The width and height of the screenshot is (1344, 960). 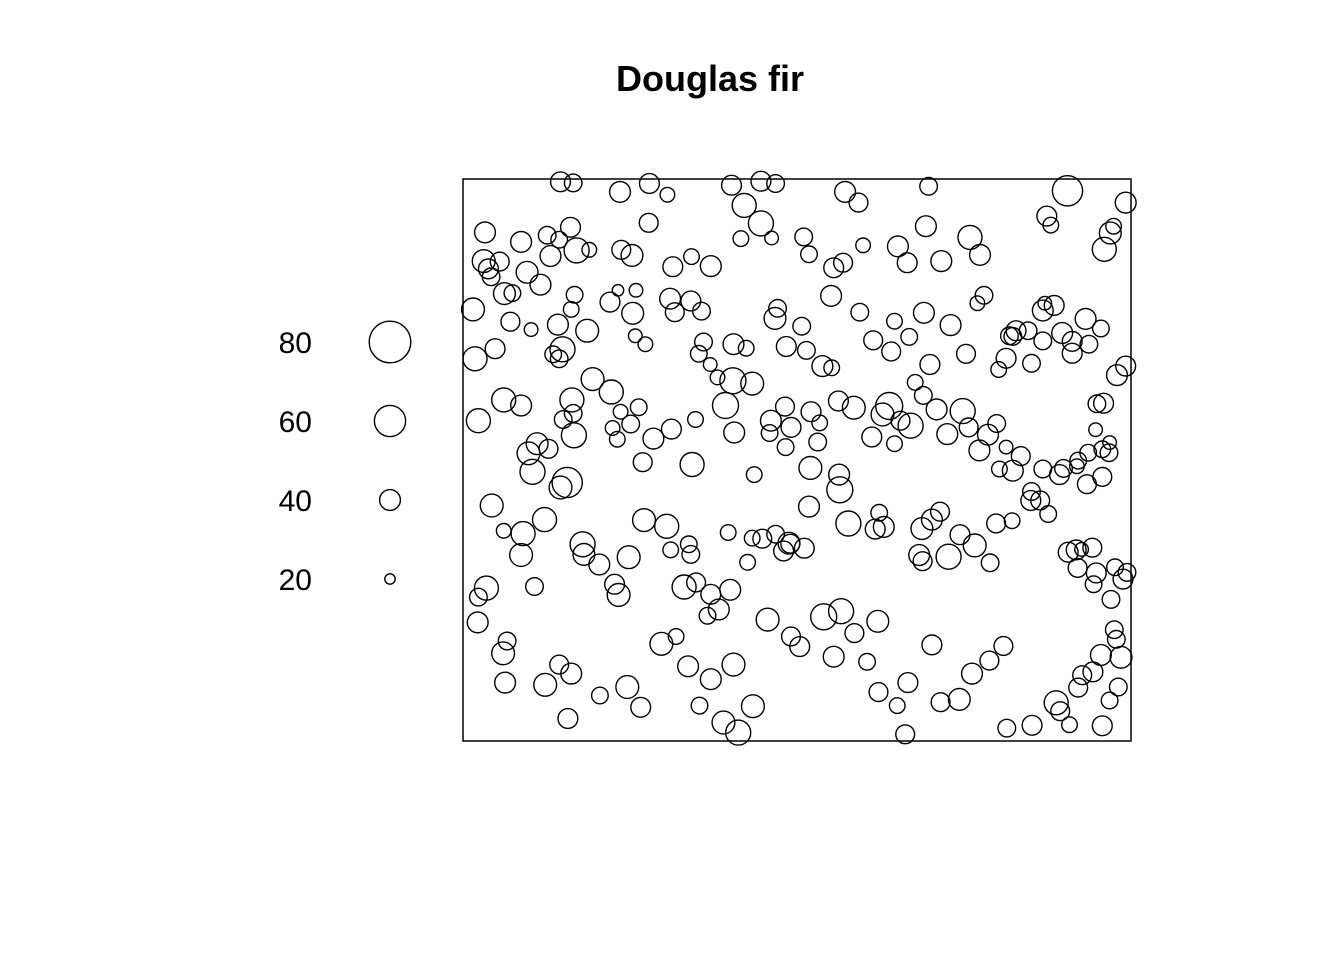 I want to click on legend-label: 60, so click(x=295, y=422).